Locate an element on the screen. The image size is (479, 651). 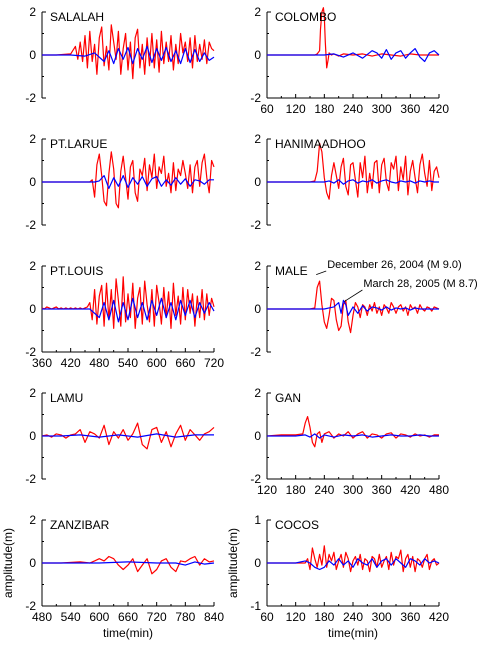
panel-salalah: -2 0 2 SALALAH is located at coordinates (120, 55).